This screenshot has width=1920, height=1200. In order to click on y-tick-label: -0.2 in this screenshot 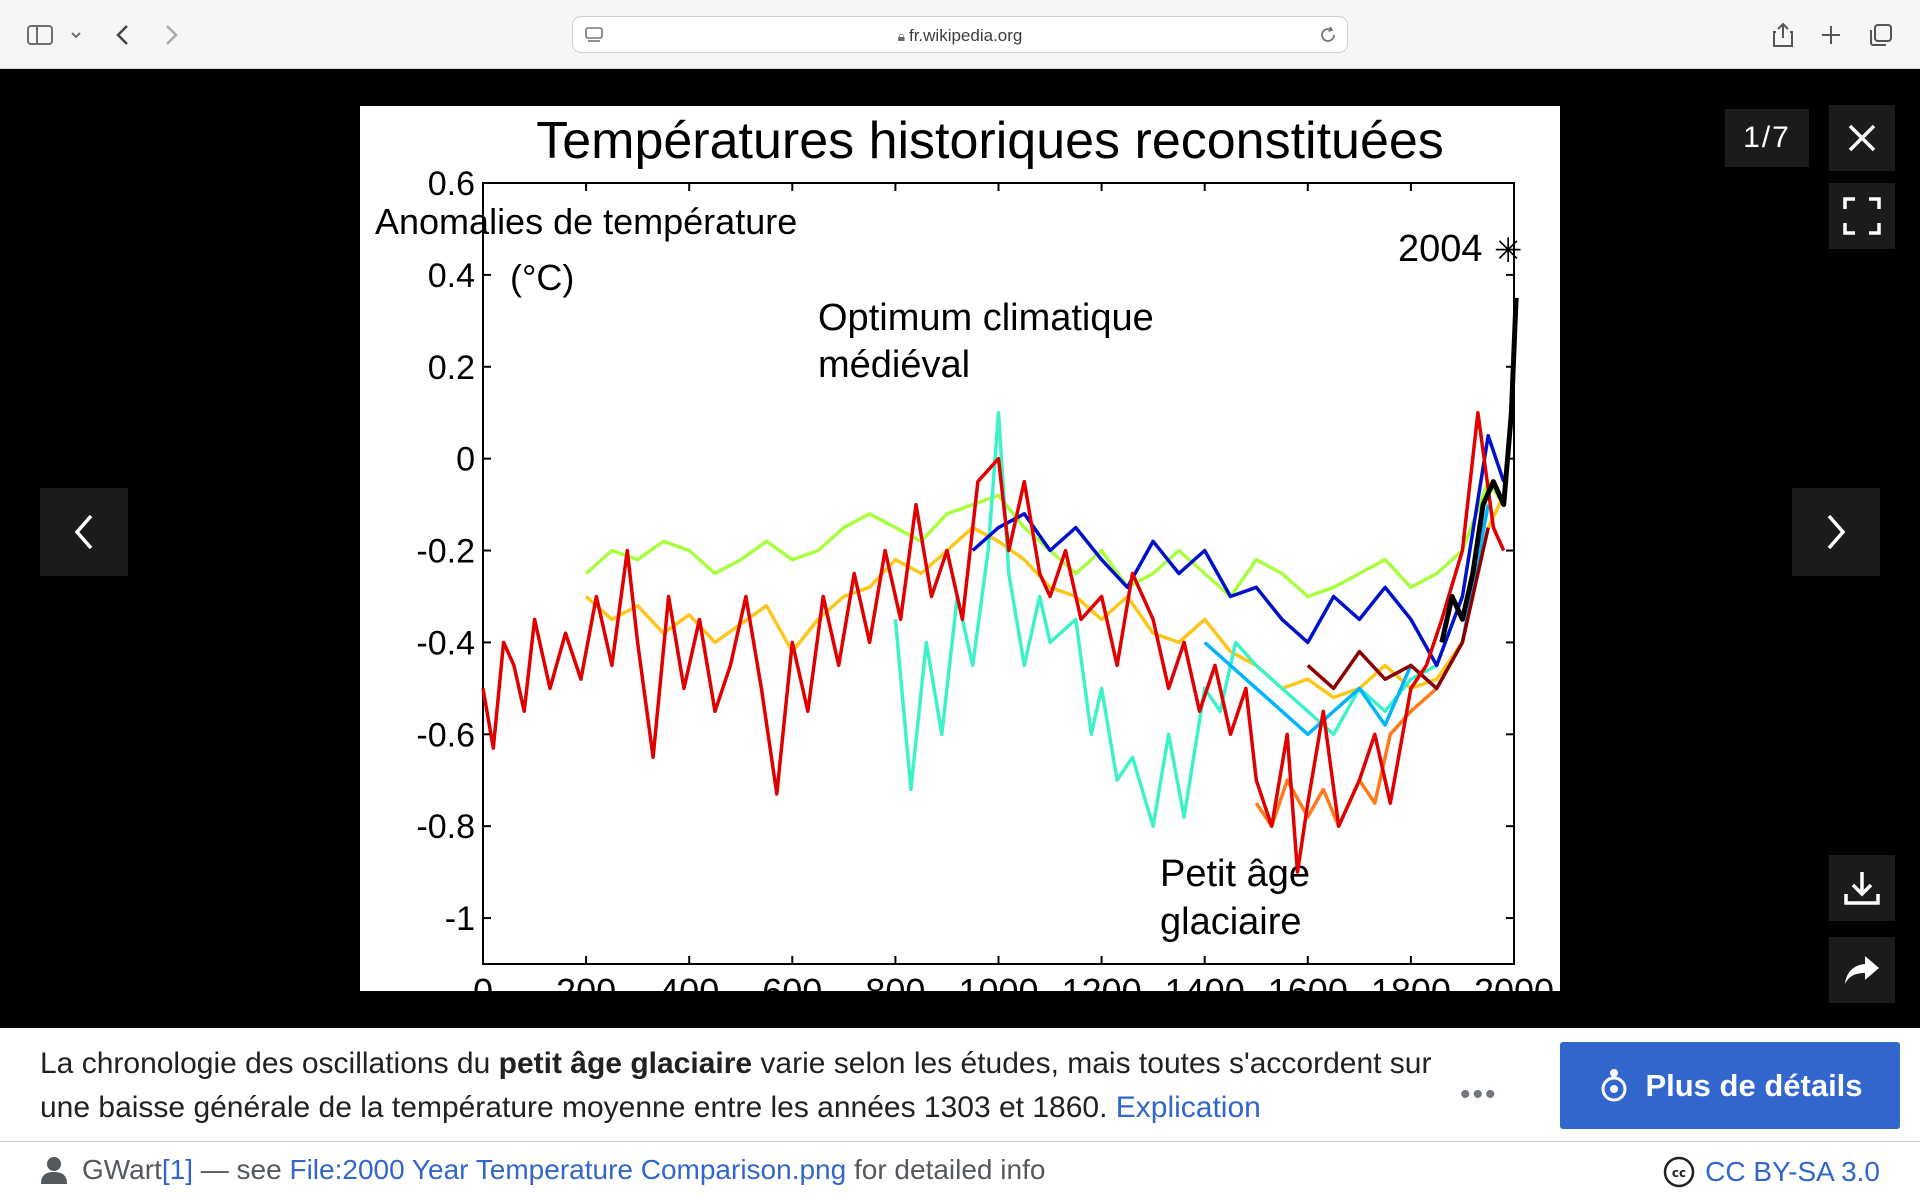, I will do `click(445, 552)`.